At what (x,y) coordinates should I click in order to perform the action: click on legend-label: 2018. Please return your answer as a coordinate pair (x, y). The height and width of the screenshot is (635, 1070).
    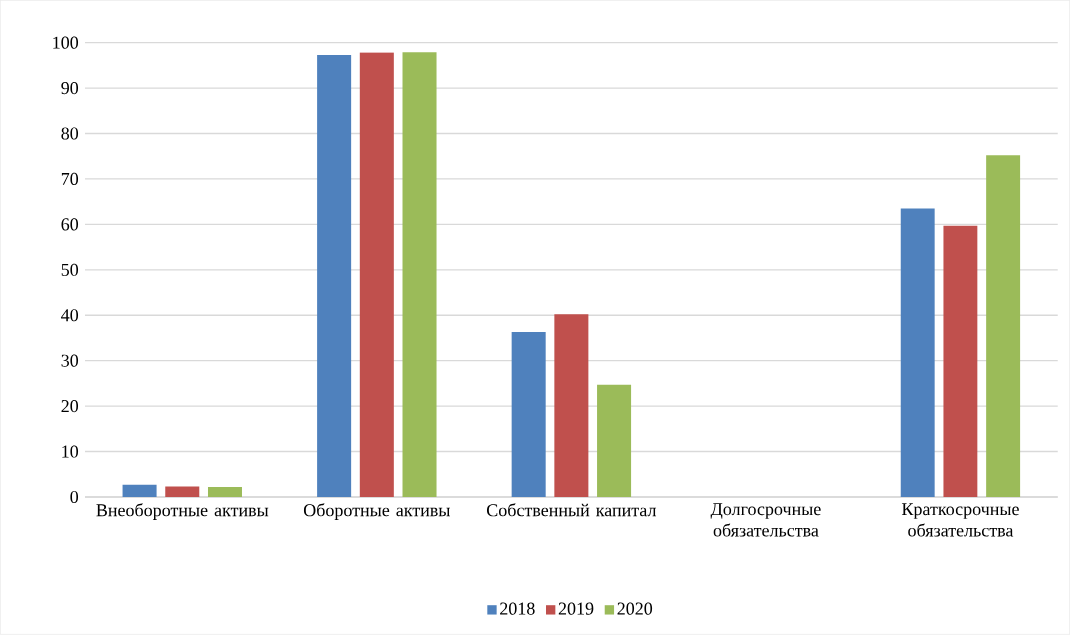
    Looking at the image, I should click on (517, 608).